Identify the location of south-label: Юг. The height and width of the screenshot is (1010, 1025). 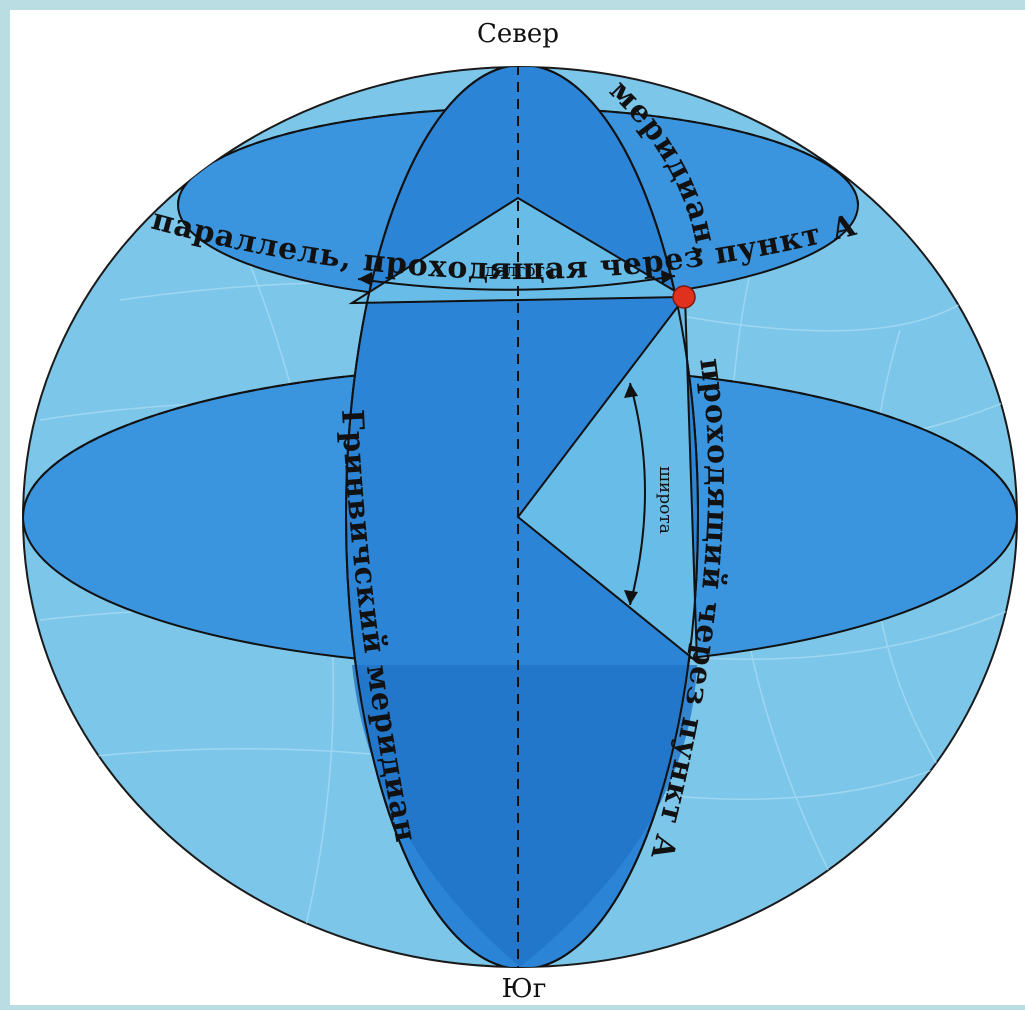
(524, 989).